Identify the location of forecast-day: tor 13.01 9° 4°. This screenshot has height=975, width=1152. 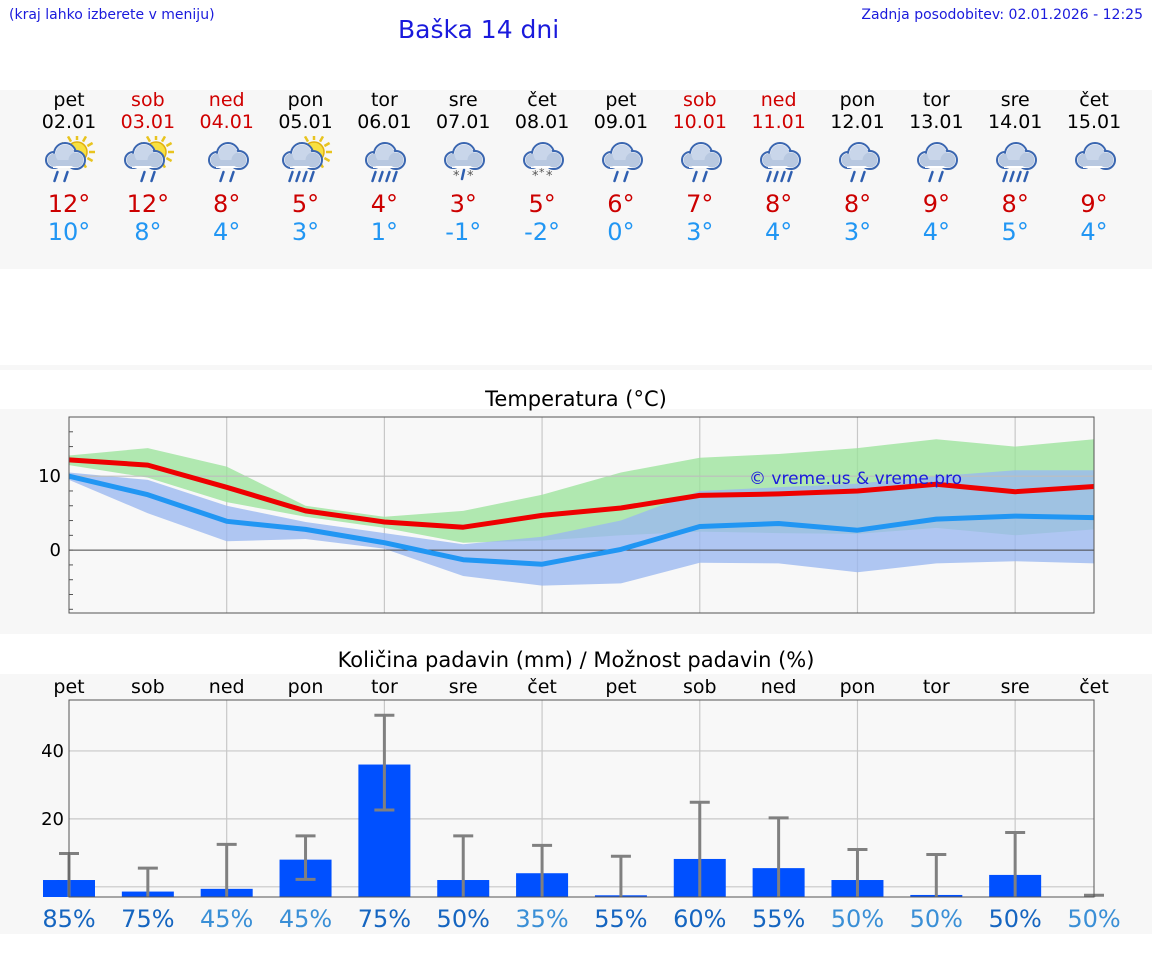
(936, 167).